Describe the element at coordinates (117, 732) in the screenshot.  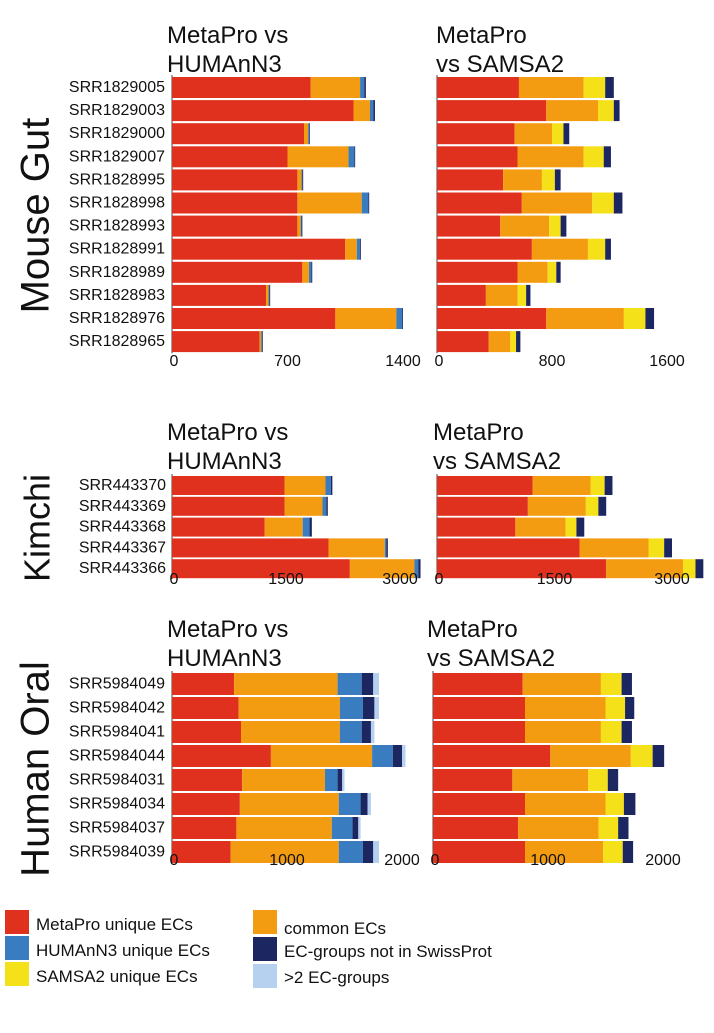
I see `category-label: SRR5984041` at that location.